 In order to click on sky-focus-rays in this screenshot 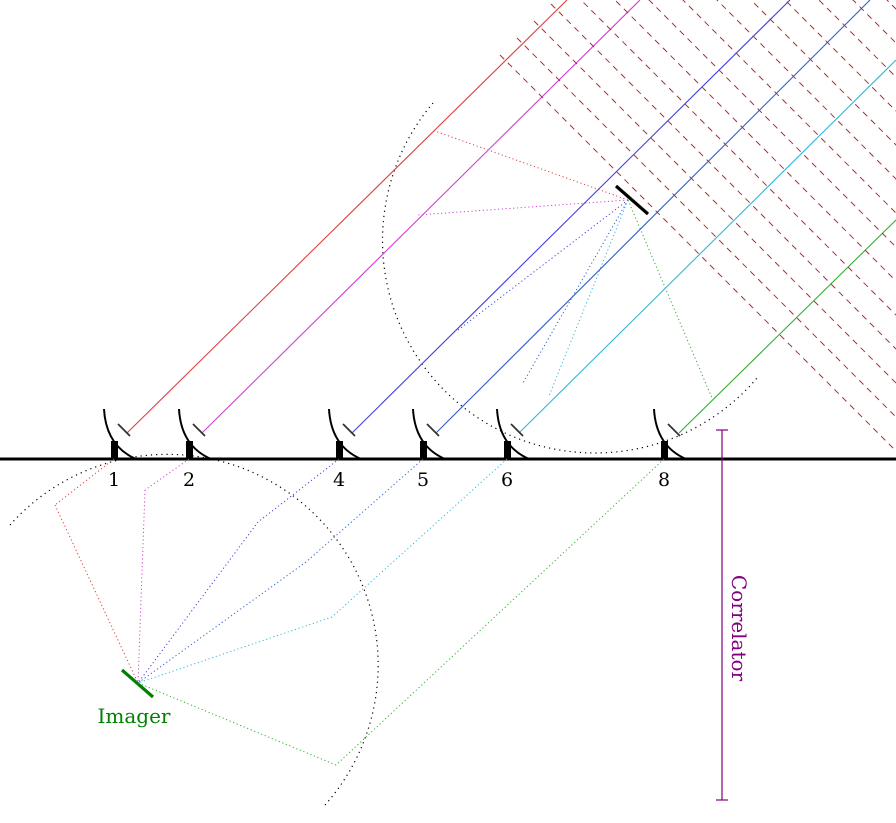, I will do `click(565, 264)`.